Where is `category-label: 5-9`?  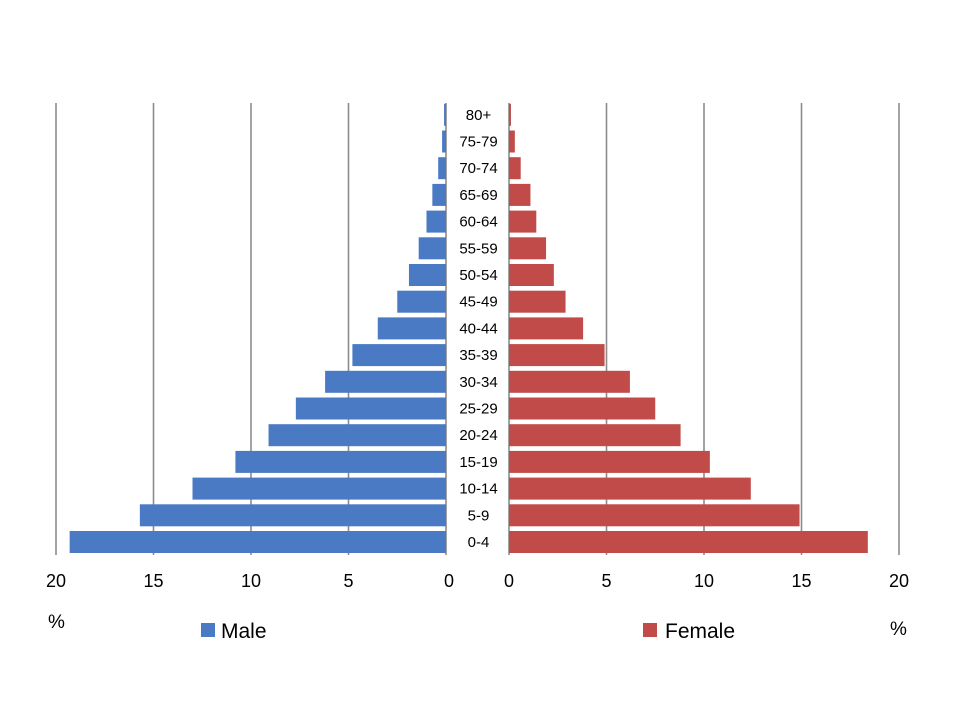 category-label: 5-9 is located at coordinates (479, 515).